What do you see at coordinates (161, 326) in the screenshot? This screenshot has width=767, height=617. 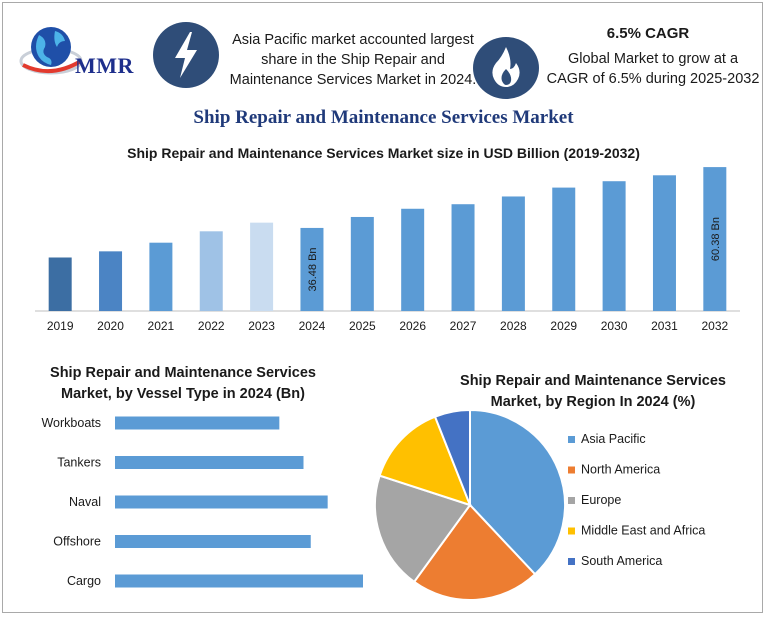 I see `x-tick-2021: 2021` at bounding box center [161, 326].